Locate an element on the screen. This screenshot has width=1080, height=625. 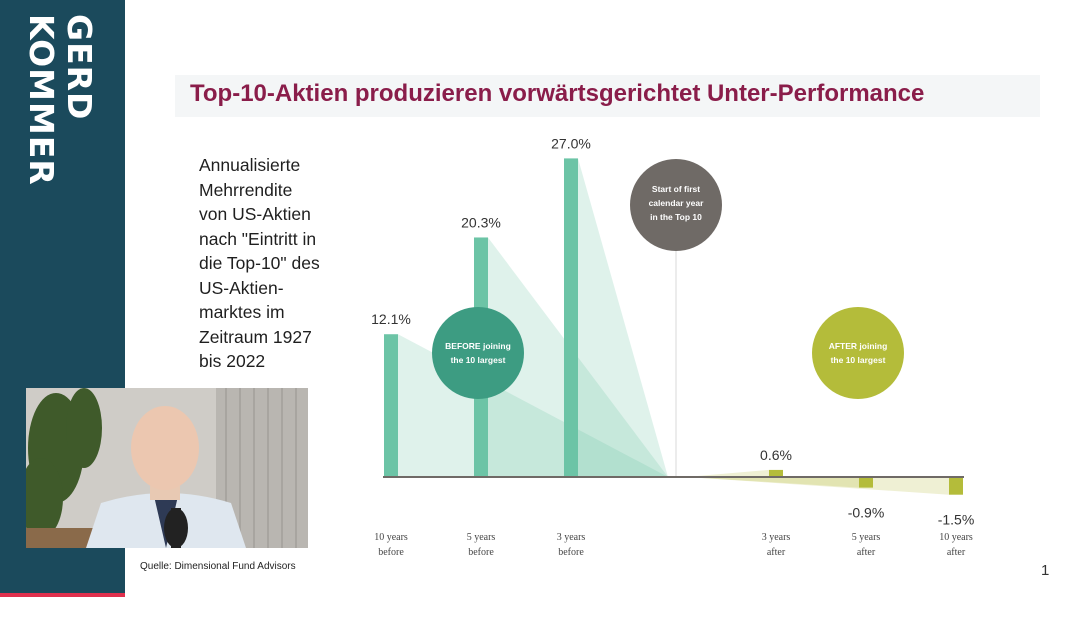
start-circle-line-3: in the Top 10 is located at coordinates (676, 217).